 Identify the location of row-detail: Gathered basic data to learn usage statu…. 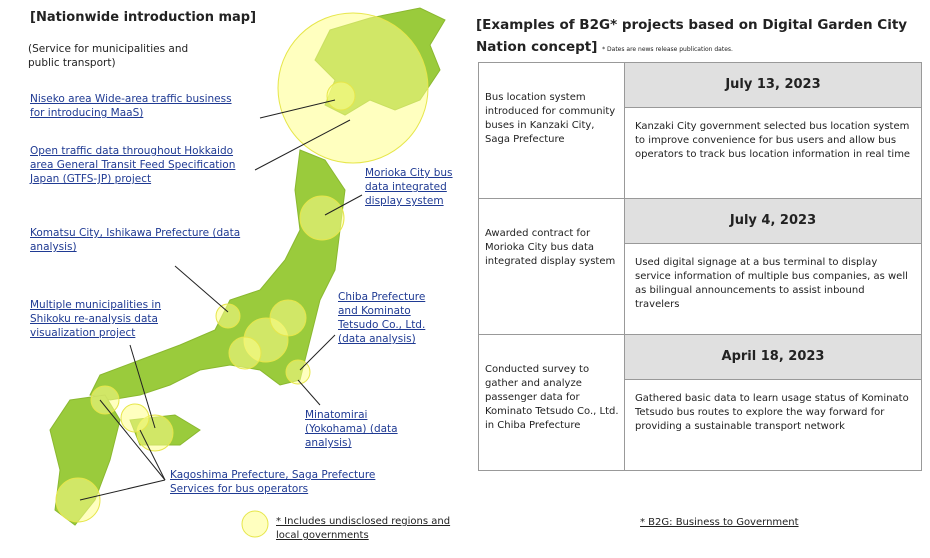
(773, 425).